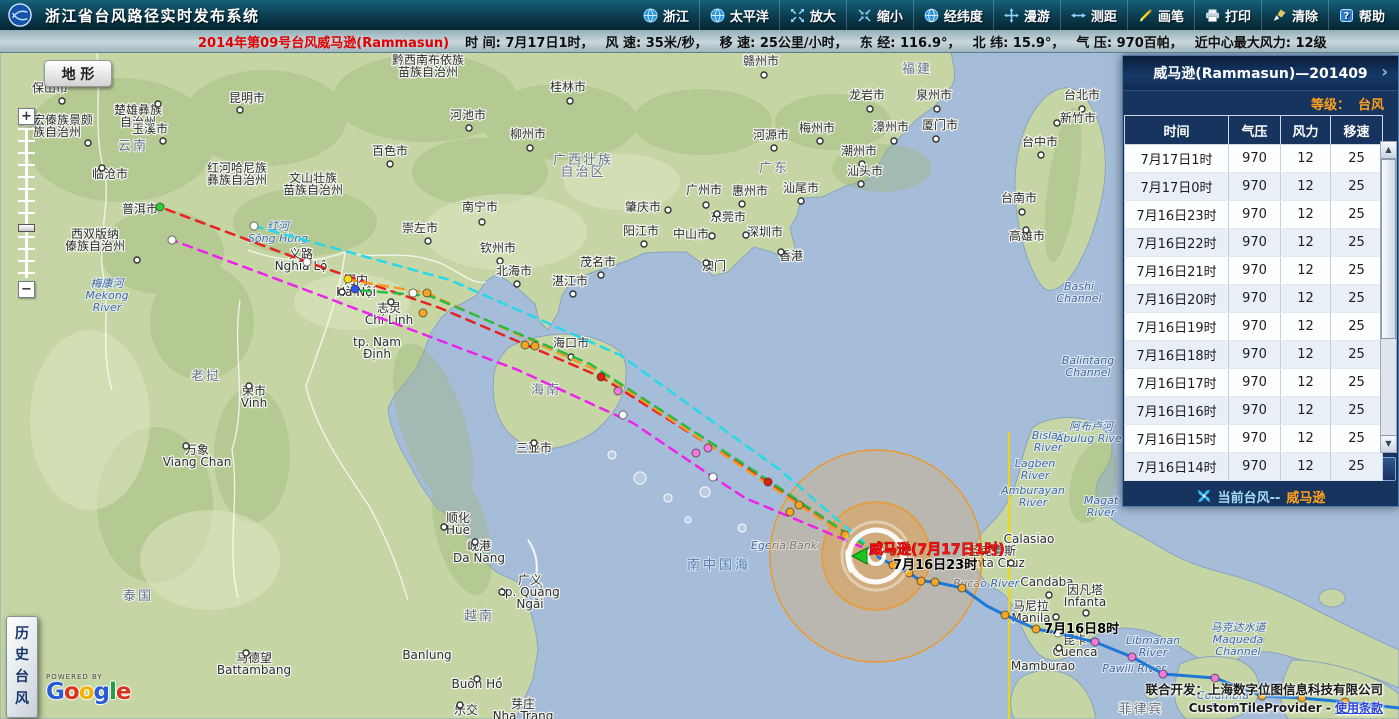  Describe the element at coordinates (763, 231) in the screenshot. I see `map-label: 深圳市` at that location.